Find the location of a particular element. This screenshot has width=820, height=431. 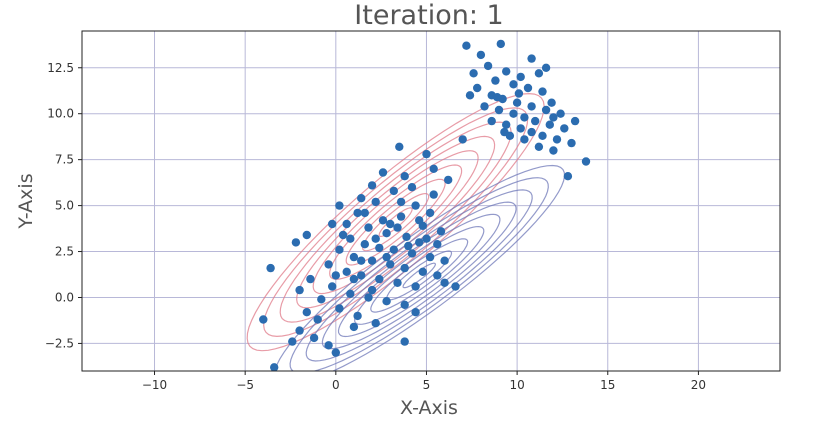

x-tick-label: −10 is located at coordinates (154, 385).